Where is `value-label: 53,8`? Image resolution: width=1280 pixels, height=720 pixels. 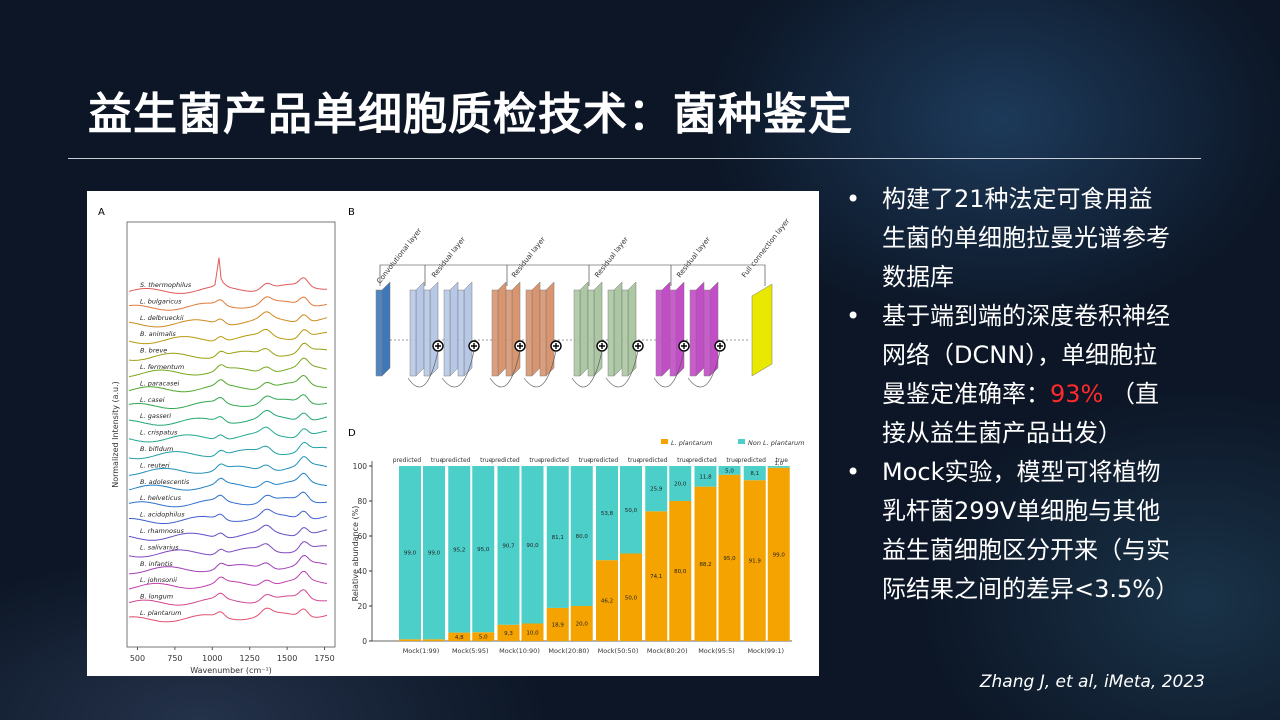
value-label: 53,8 is located at coordinates (607, 514).